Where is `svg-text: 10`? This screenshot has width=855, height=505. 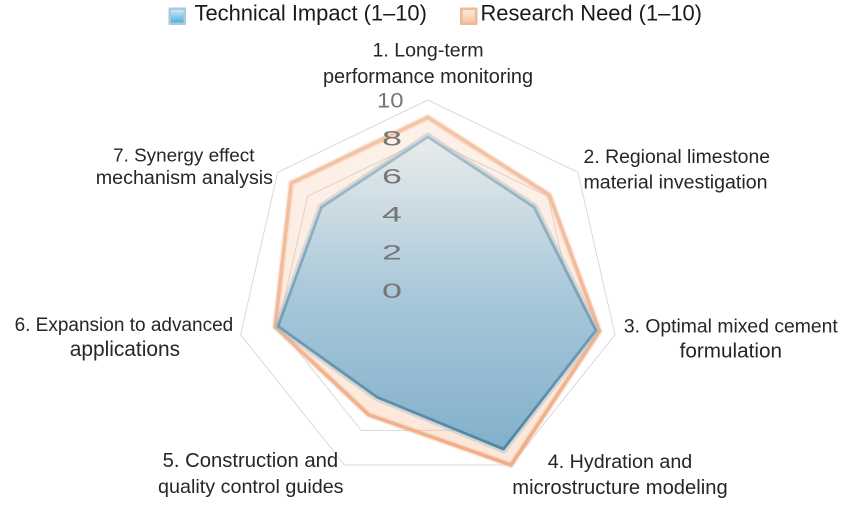
svg-text: 10 is located at coordinates (390, 101).